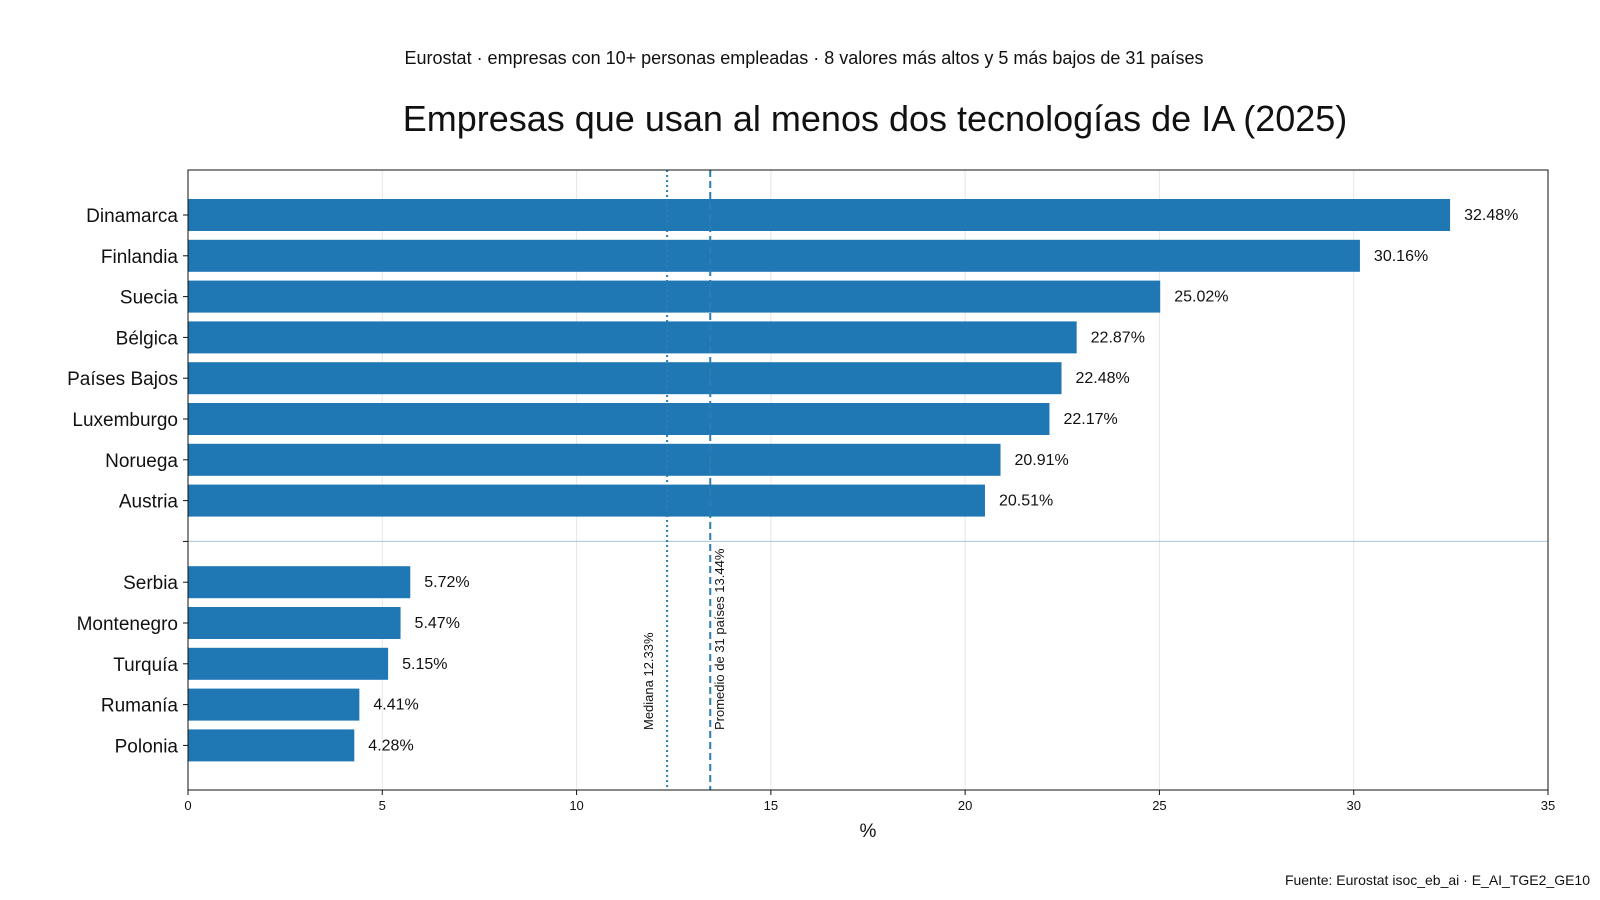 The width and height of the screenshot is (1600, 900). I want to click on top-value-label-5: 22.17%, so click(1090, 419).